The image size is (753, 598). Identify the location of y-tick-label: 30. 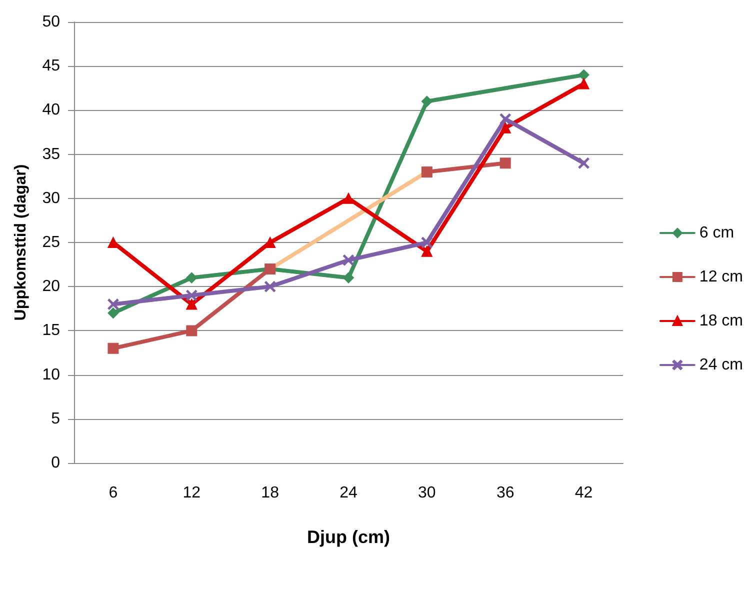
(51, 198).